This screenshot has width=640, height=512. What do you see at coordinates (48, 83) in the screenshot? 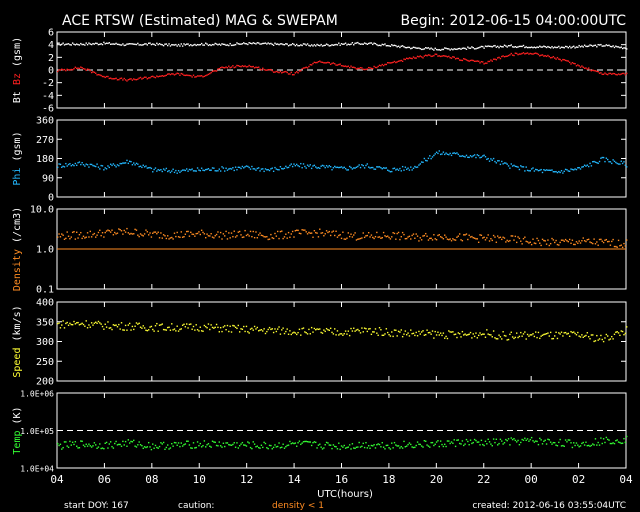
I see `mag-ytick-label: -2` at bounding box center [48, 83].